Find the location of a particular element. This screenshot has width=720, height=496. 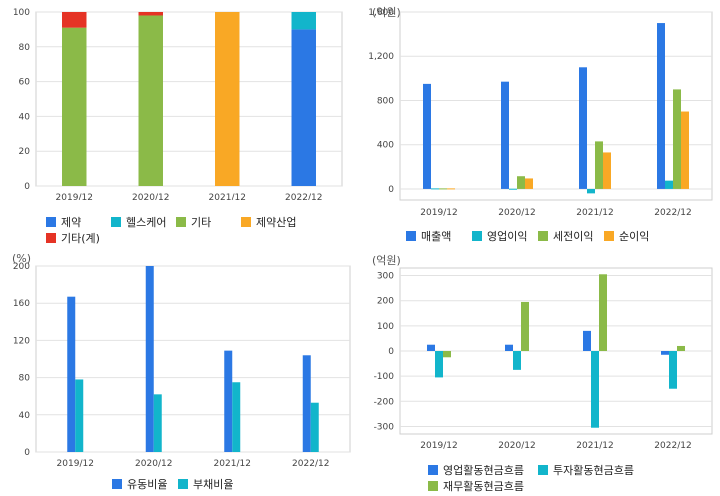

legend-item: 헬스케어 is located at coordinates (138, 222).